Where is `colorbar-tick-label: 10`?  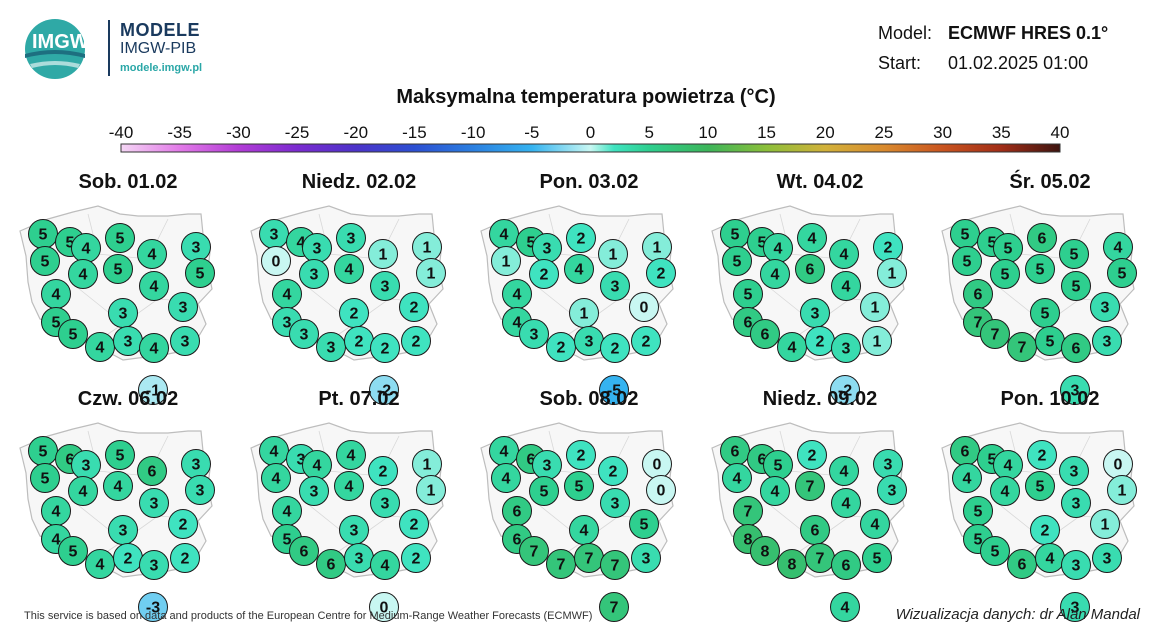
colorbar-tick-label: 10 is located at coordinates (707, 132).